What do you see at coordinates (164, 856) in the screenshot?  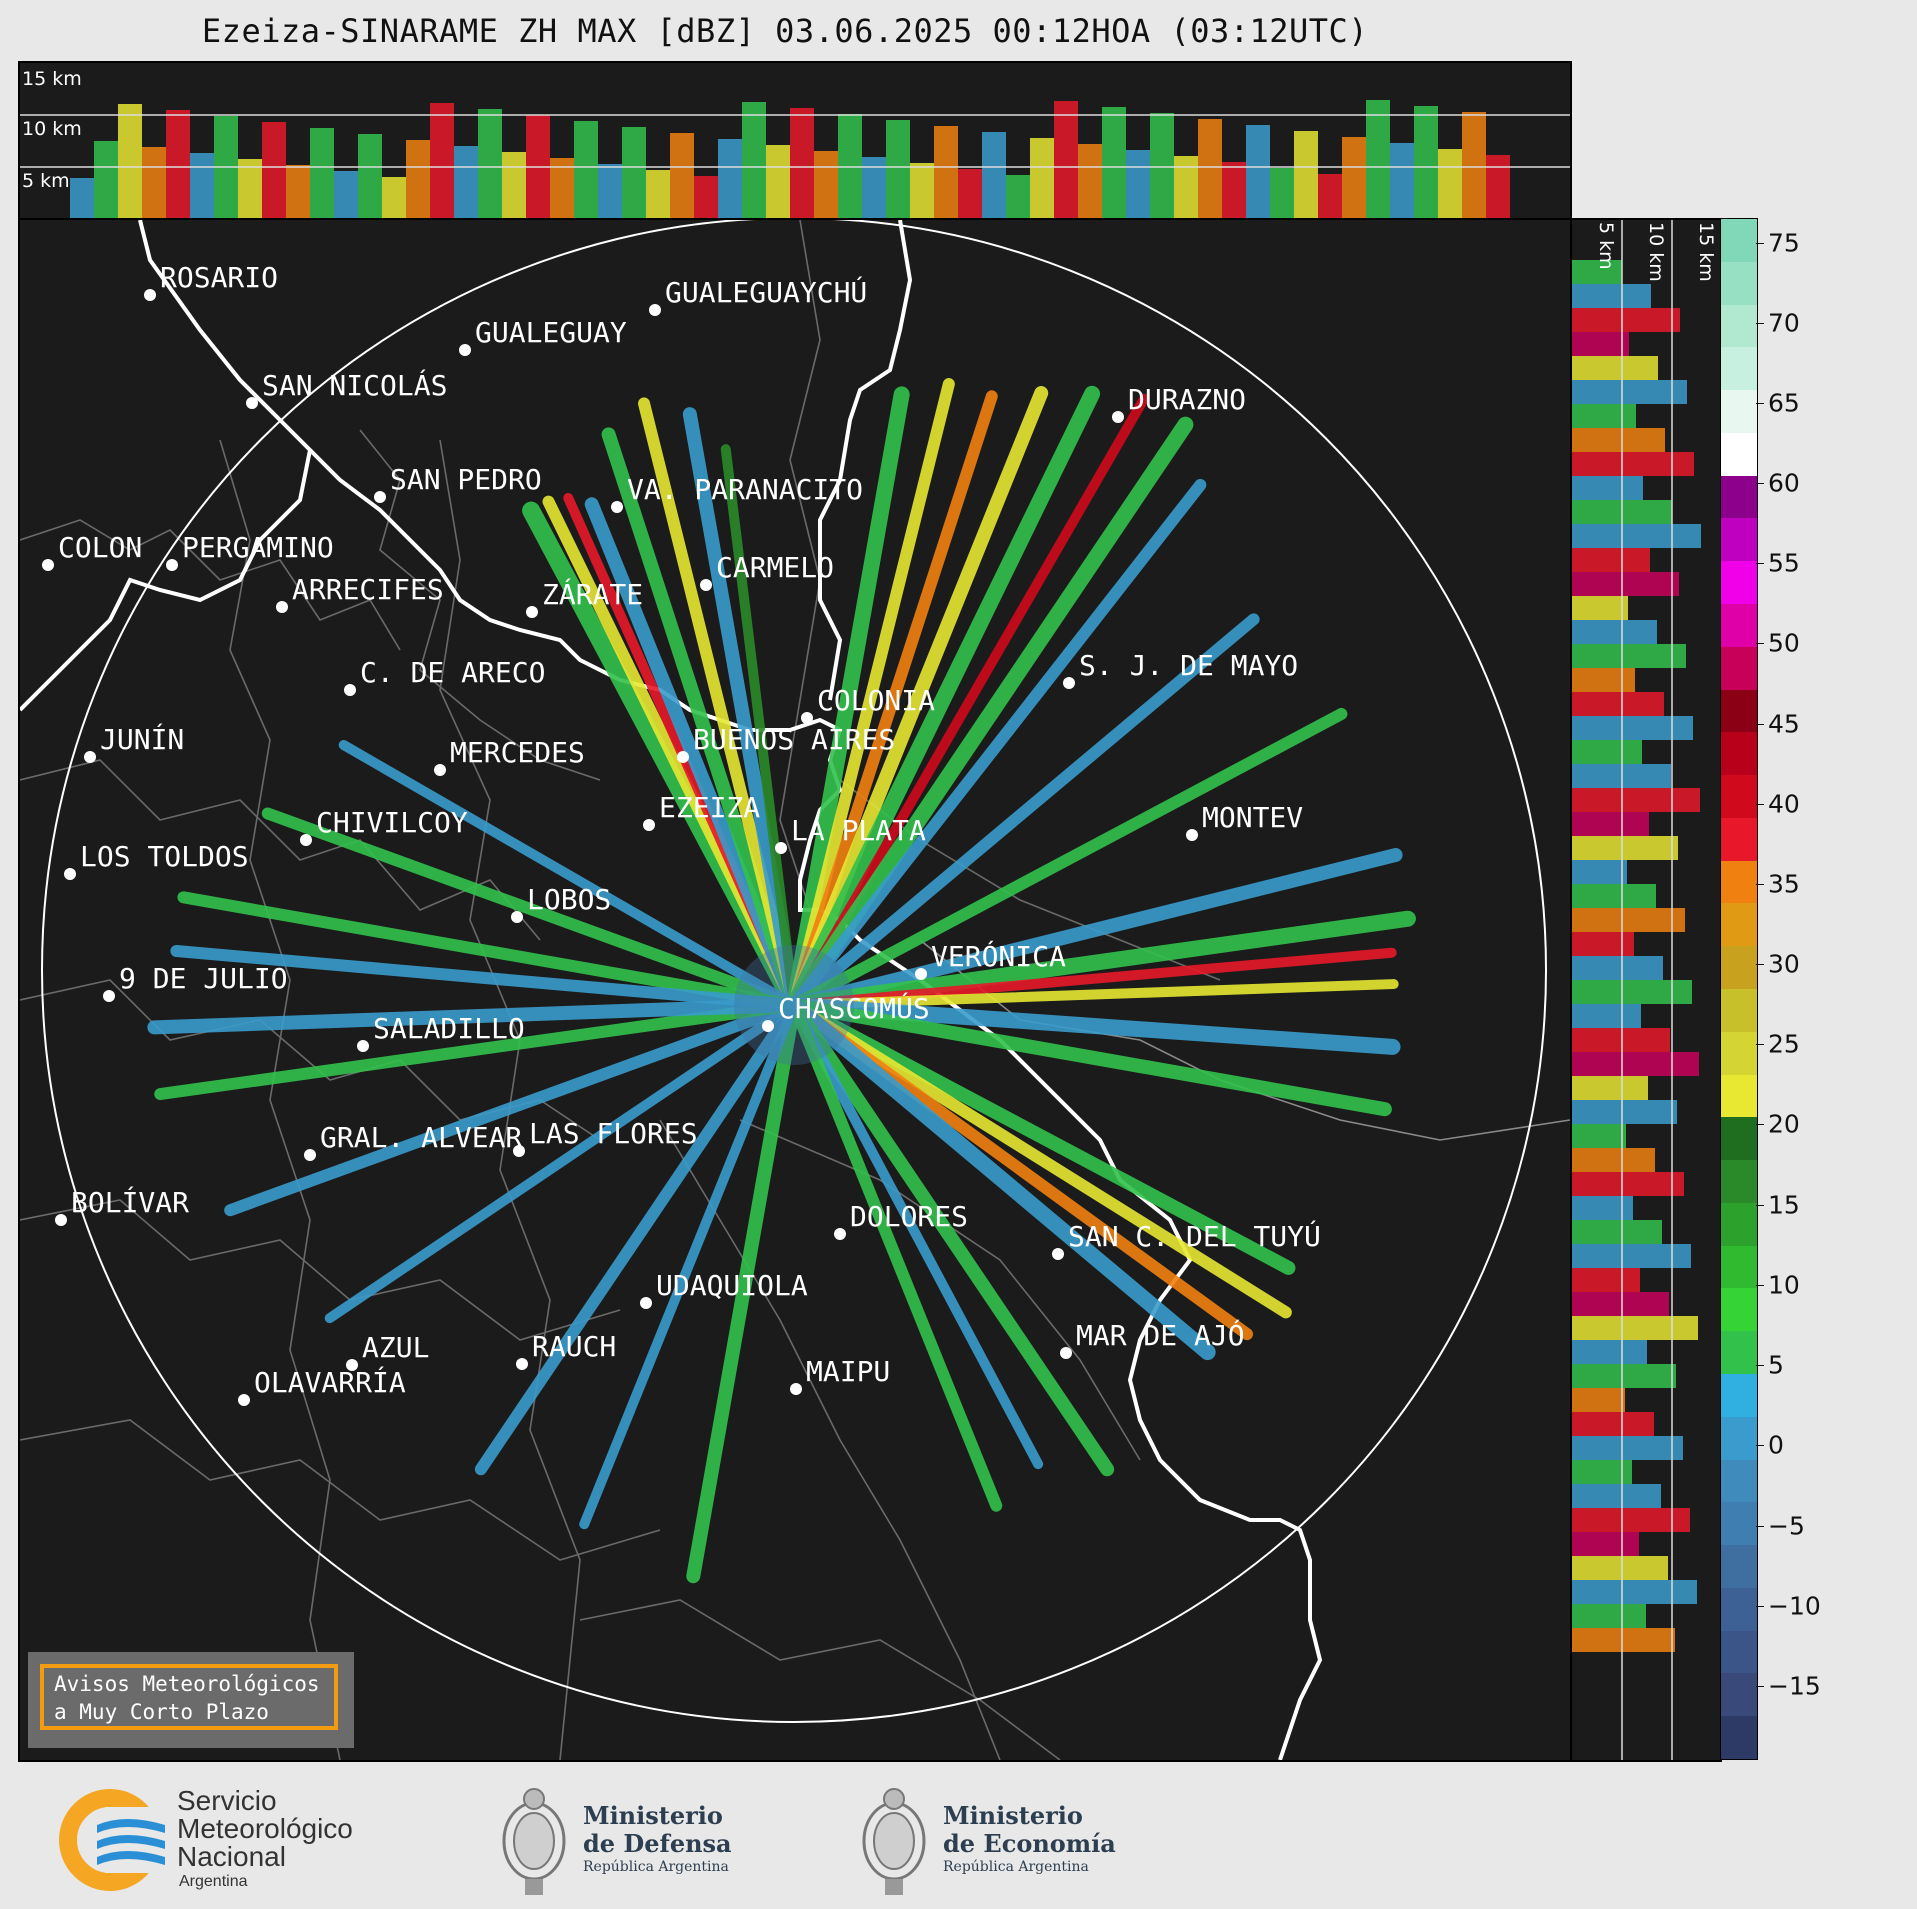 I see `city-label: LOS TOLDOS` at bounding box center [164, 856].